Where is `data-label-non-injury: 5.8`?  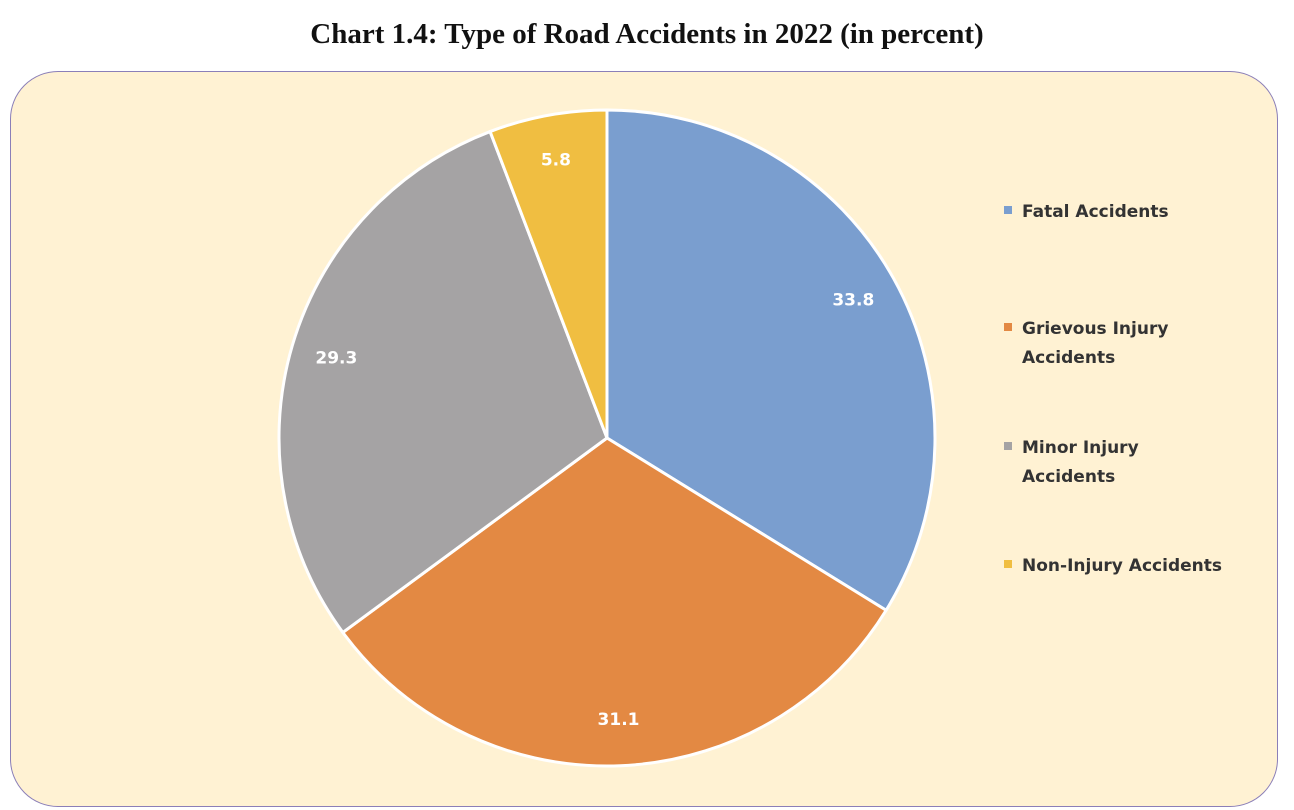
data-label-non-injury: 5.8 is located at coordinates (556, 161).